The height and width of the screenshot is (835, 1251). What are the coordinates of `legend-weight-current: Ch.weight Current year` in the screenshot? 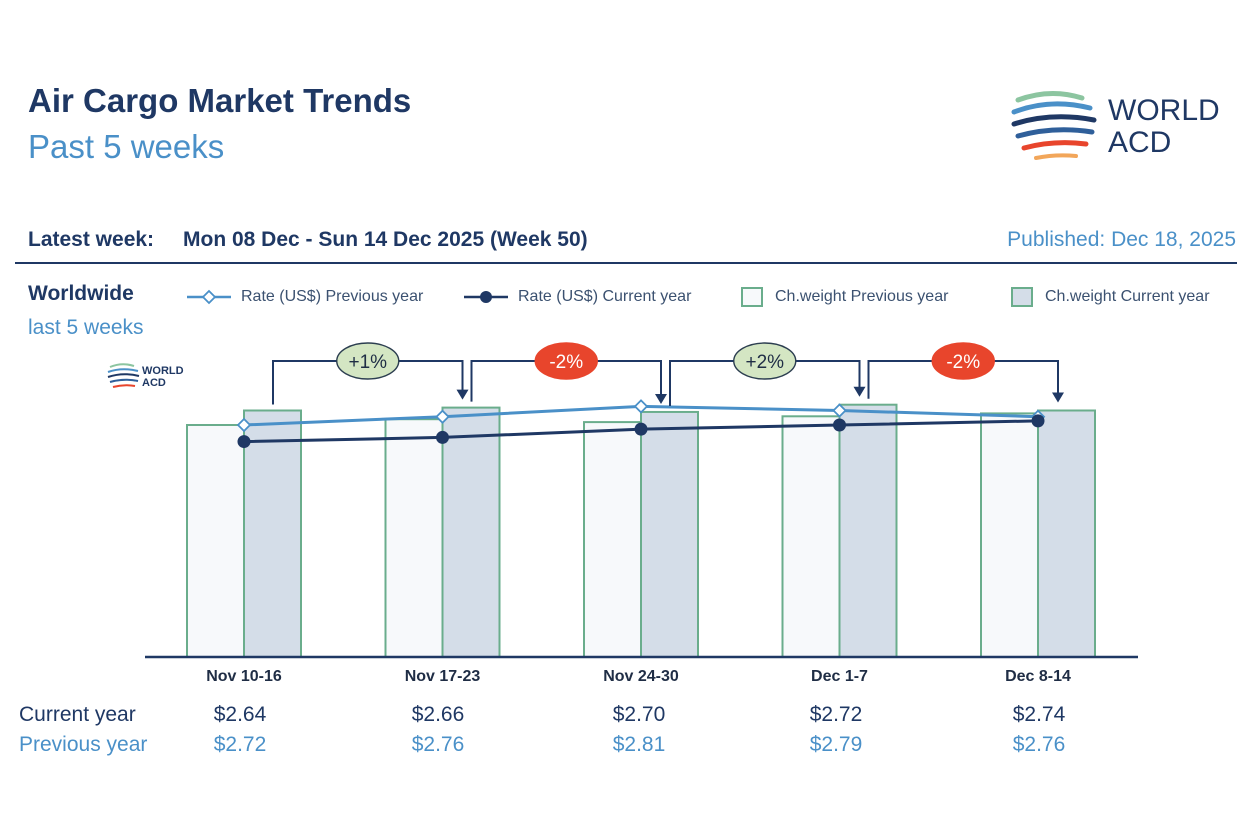 It's located at (1110, 297).